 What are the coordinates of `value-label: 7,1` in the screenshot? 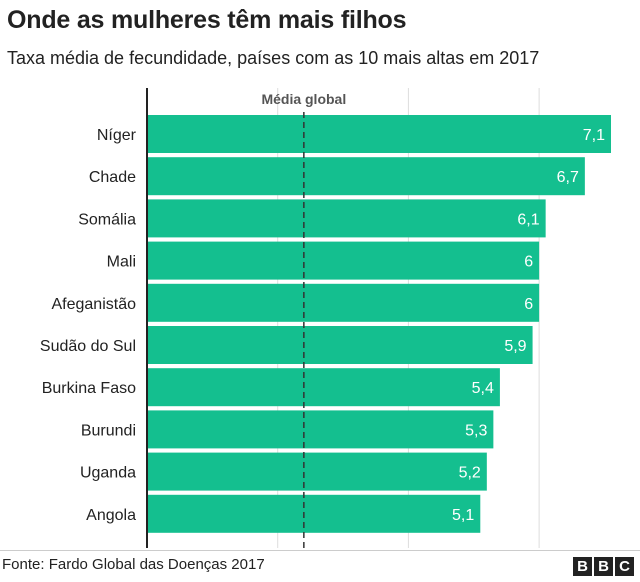 It's located at (594, 135).